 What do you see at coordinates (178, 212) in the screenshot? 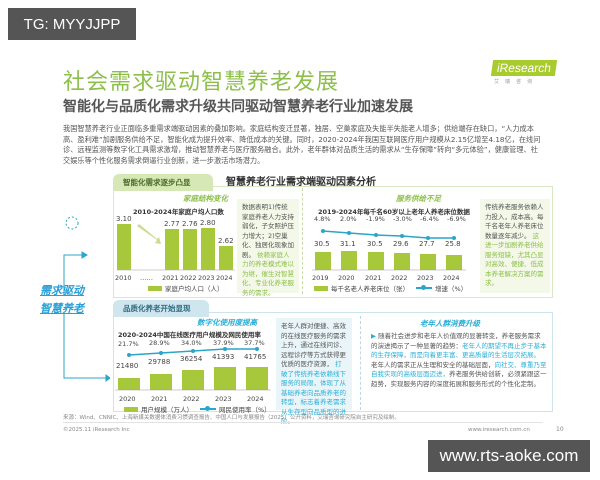
I see `chart1-title: 2010-2024年家庭户均人口数` at bounding box center [178, 212].